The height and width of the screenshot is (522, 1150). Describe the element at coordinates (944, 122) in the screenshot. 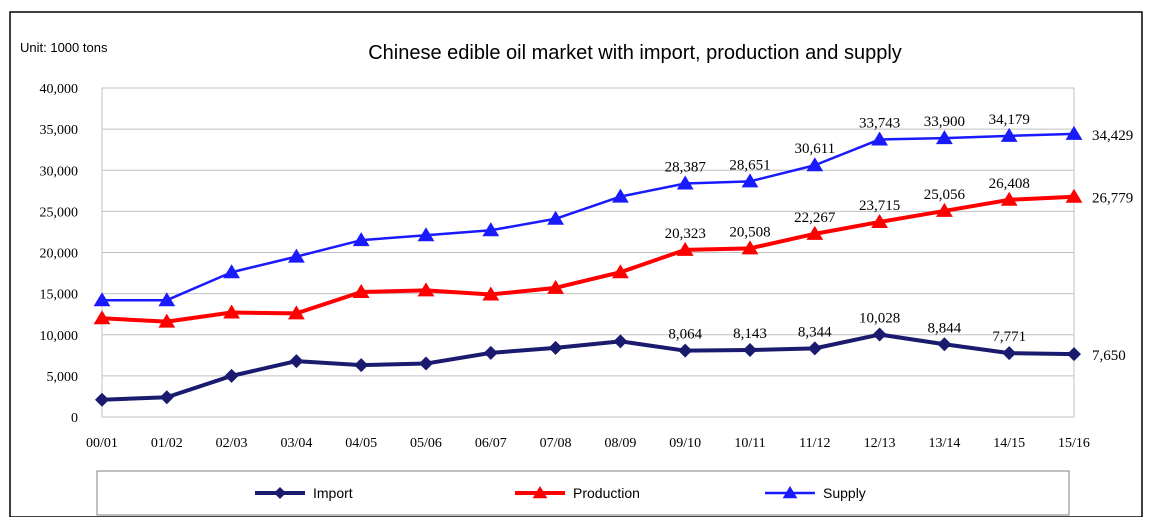

I see `data-label-supply: 33,900` at that location.